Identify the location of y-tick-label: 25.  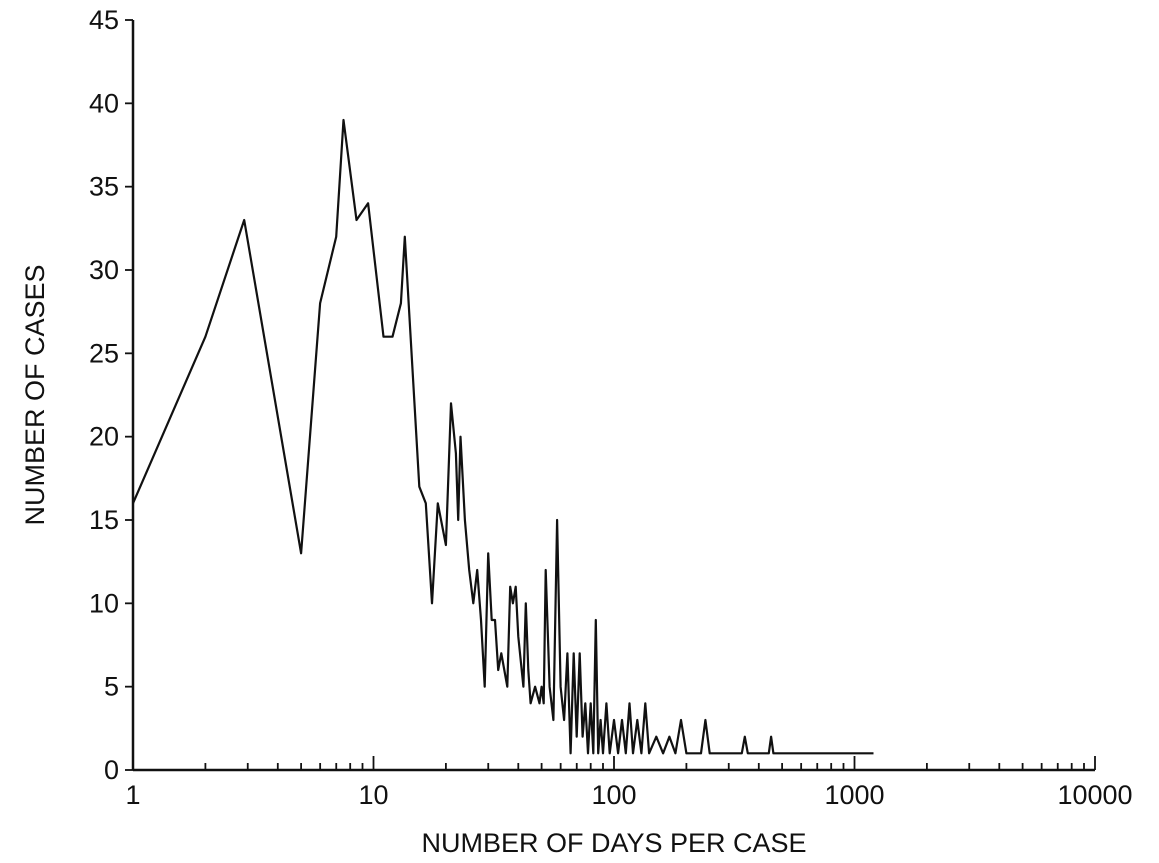
(104, 353).